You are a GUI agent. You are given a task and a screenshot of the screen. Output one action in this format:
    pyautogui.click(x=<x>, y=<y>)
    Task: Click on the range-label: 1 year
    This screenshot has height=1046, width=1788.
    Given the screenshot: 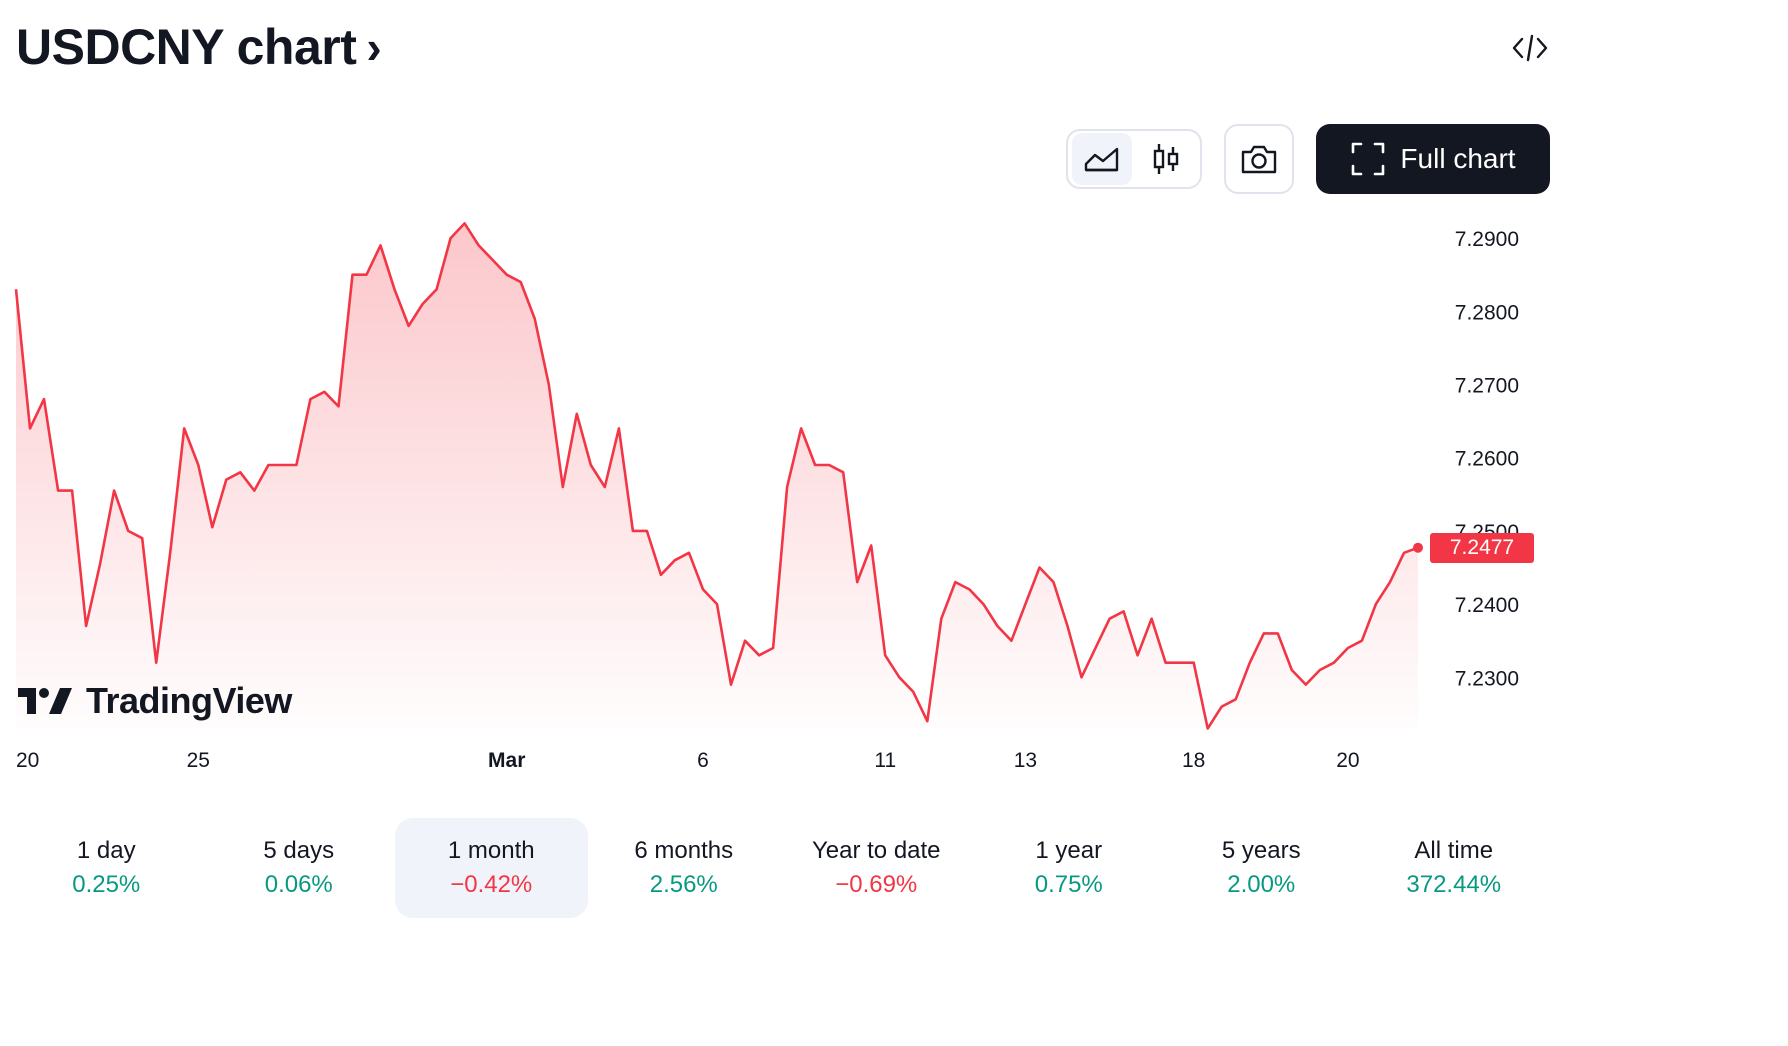 What is the action you would take?
    pyautogui.click(x=1069, y=850)
    